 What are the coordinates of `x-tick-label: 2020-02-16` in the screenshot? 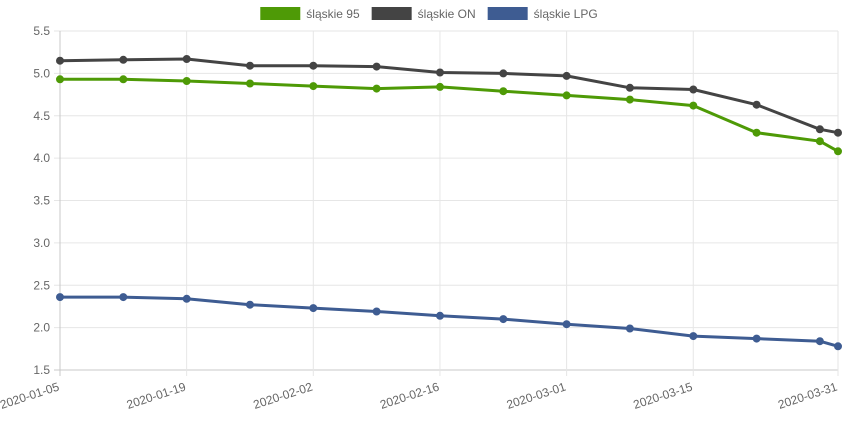 It's located at (409, 395).